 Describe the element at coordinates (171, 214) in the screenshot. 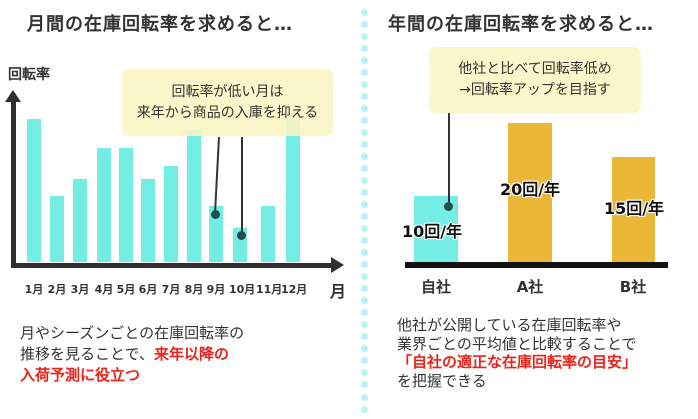

I see `bar-jul` at that location.